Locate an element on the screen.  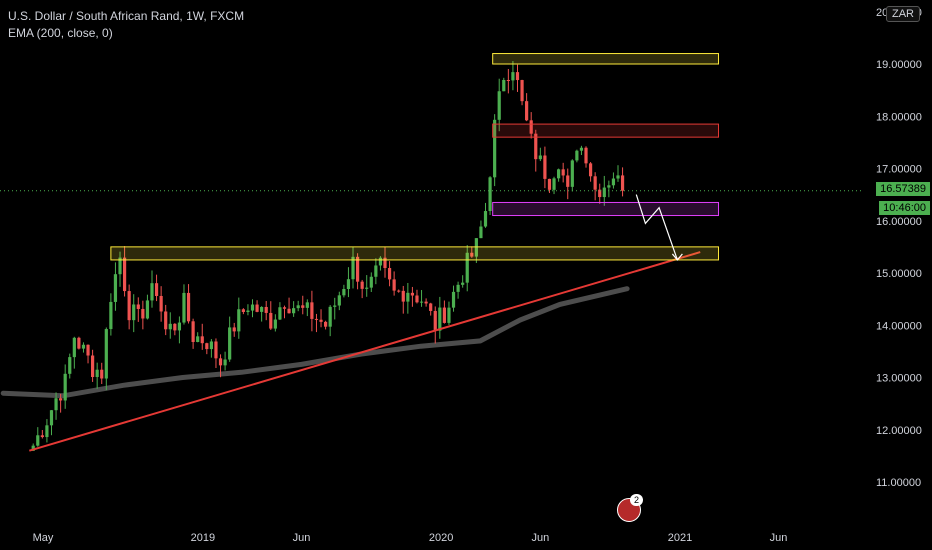
y-tick-label: 11.00000 is located at coordinates (898, 483).